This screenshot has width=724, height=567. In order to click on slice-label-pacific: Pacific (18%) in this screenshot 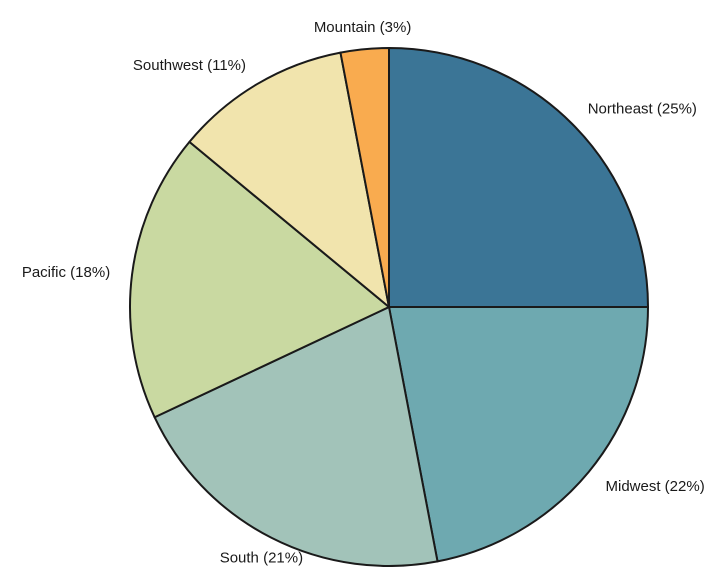, I will do `click(66, 272)`.